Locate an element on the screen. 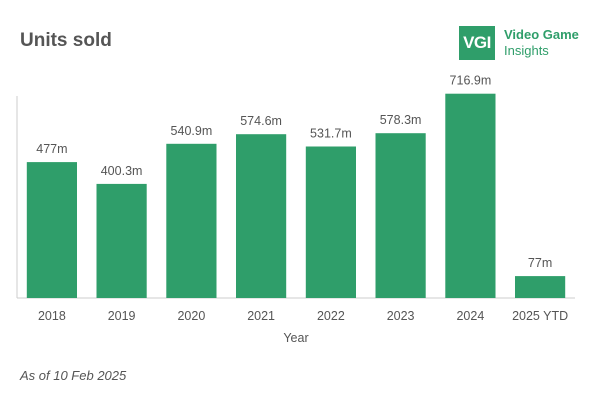 Image resolution: width=600 pixels, height=400 pixels. data-label: 574.6m is located at coordinates (261, 121).